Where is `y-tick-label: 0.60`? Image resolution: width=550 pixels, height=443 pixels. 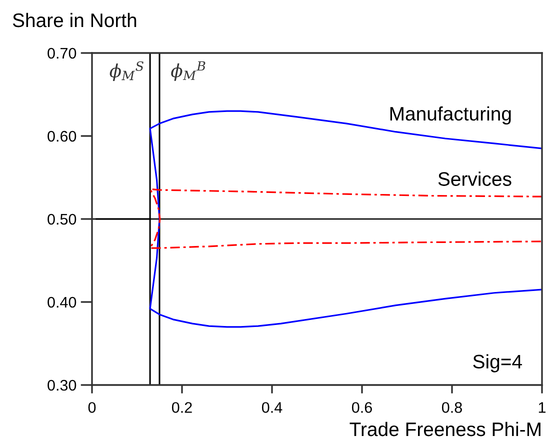
y-tick-label: 0.60 is located at coordinates (62, 136).